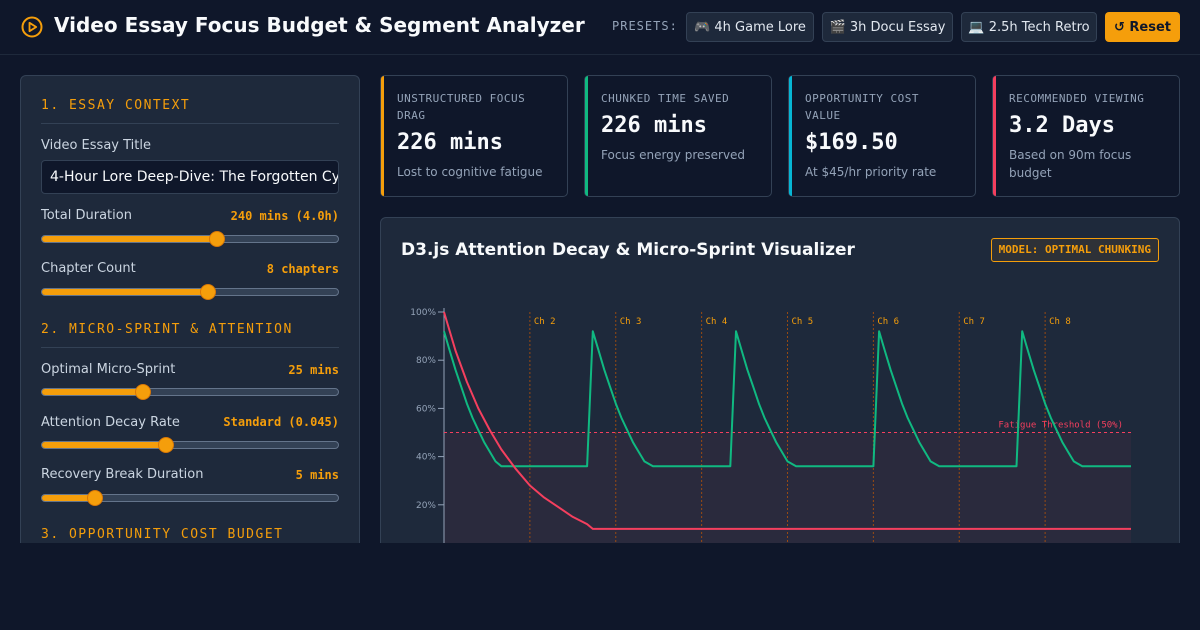  What do you see at coordinates (1029, 27) in the screenshot?
I see `preset-tech-retro-button: 💻 2.5h Tech Retro` at bounding box center [1029, 27].